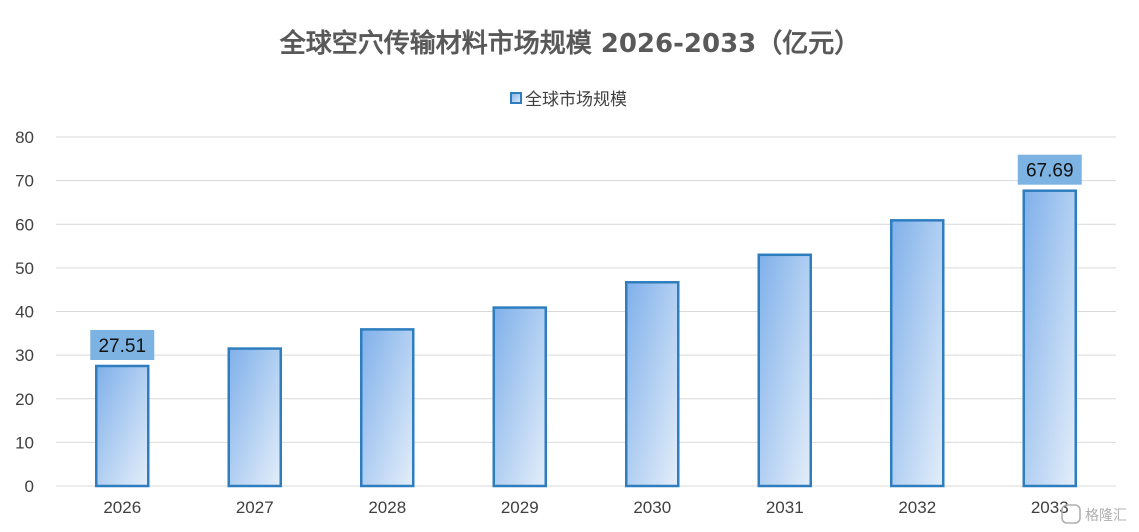  I want to click on gelonghui-logo-icon, so click(1071, 514).